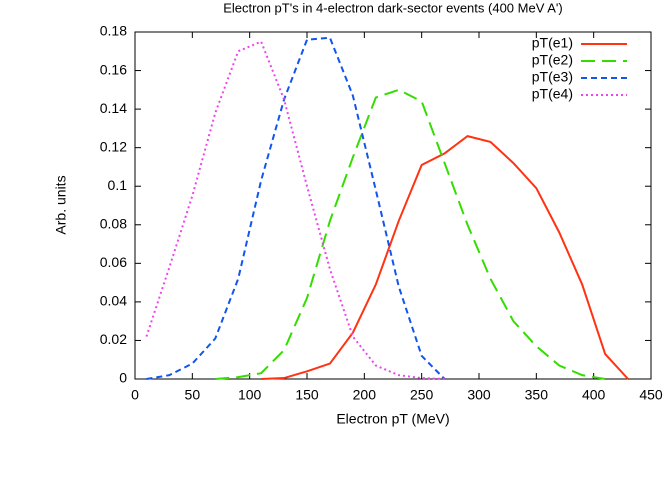  I want to click on x-tick-label: 400, so click(594, 395).